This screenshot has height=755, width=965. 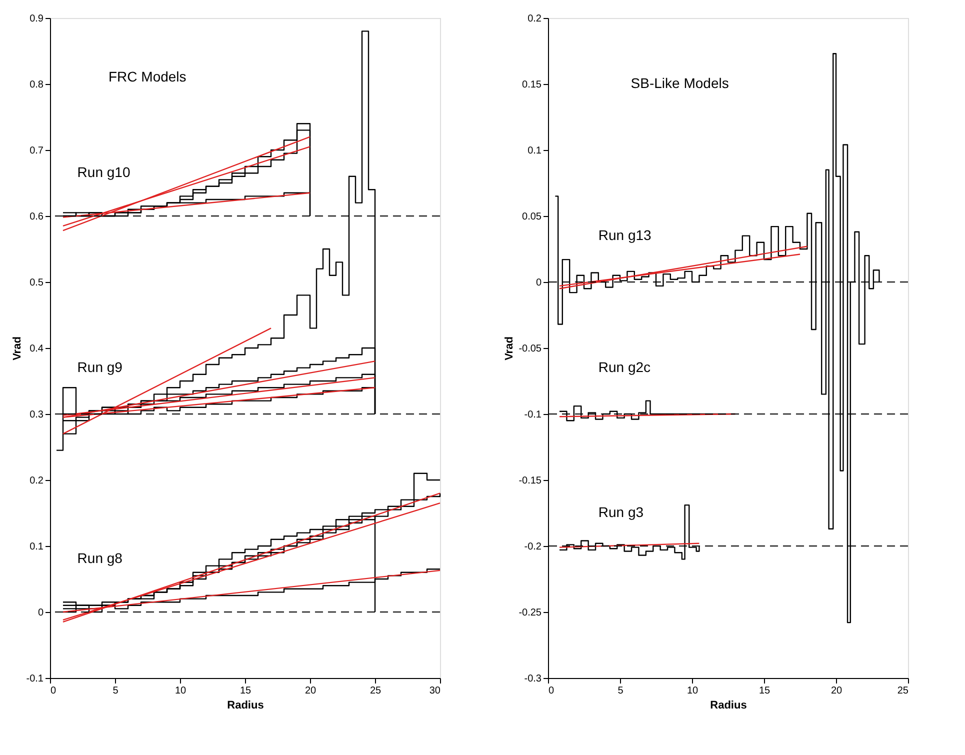 What do you see at coordinates (621, 512) in the screenshot?
I see `annotation: Run g3` at bounding box center [621, 512].